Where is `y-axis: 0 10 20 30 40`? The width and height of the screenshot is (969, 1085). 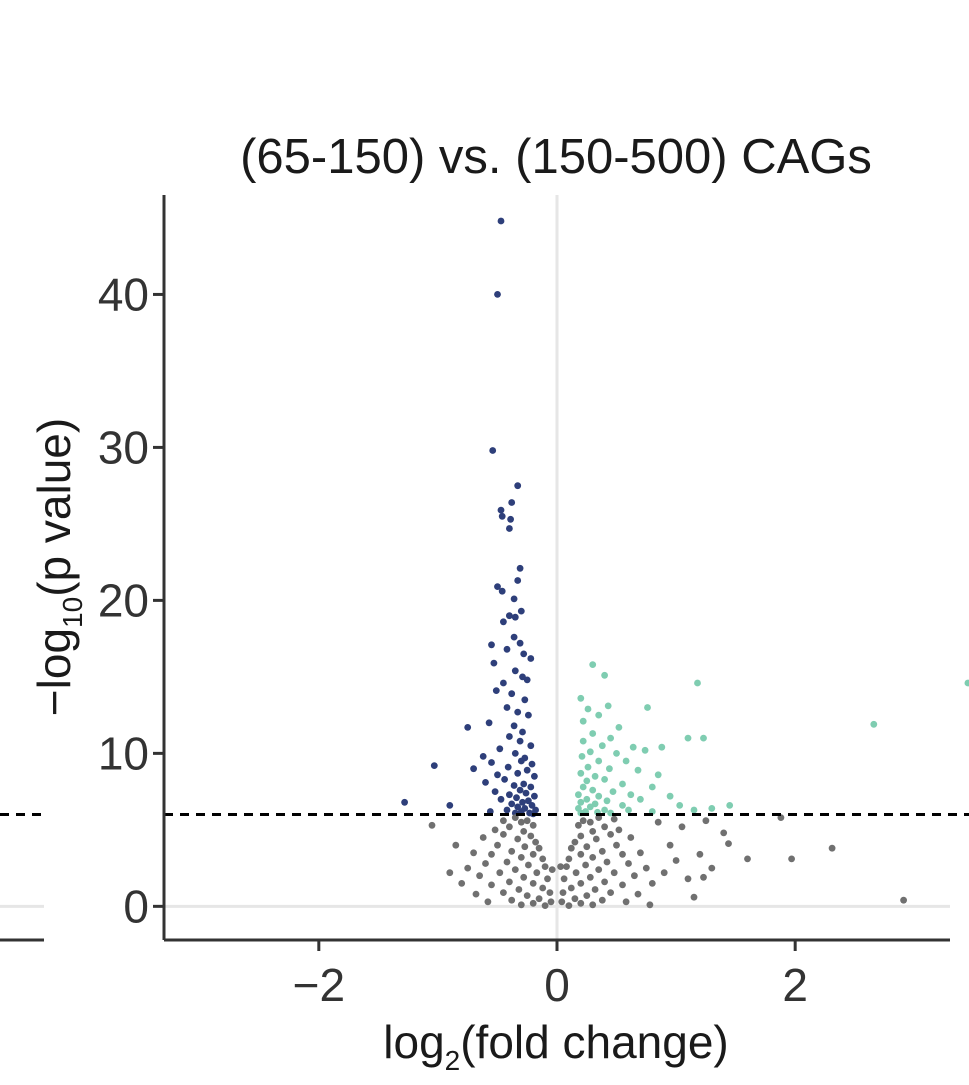 y-axis: 0 10 20 30 40 is located at coordinates (132, 567).